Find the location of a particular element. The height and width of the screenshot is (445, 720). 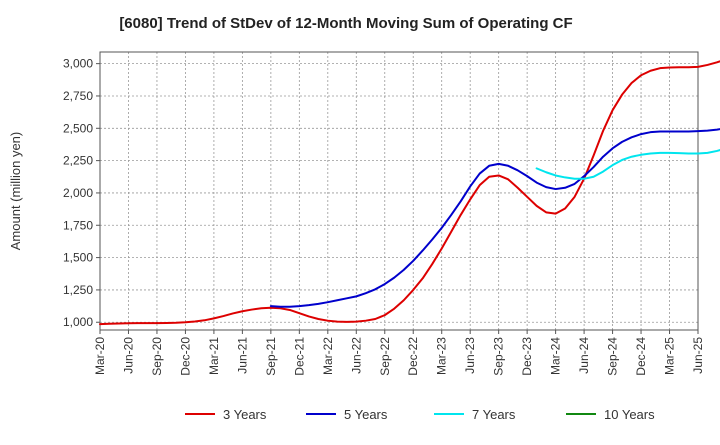

x-tick-label: Dec-23 is located at coordinates (527, 356).